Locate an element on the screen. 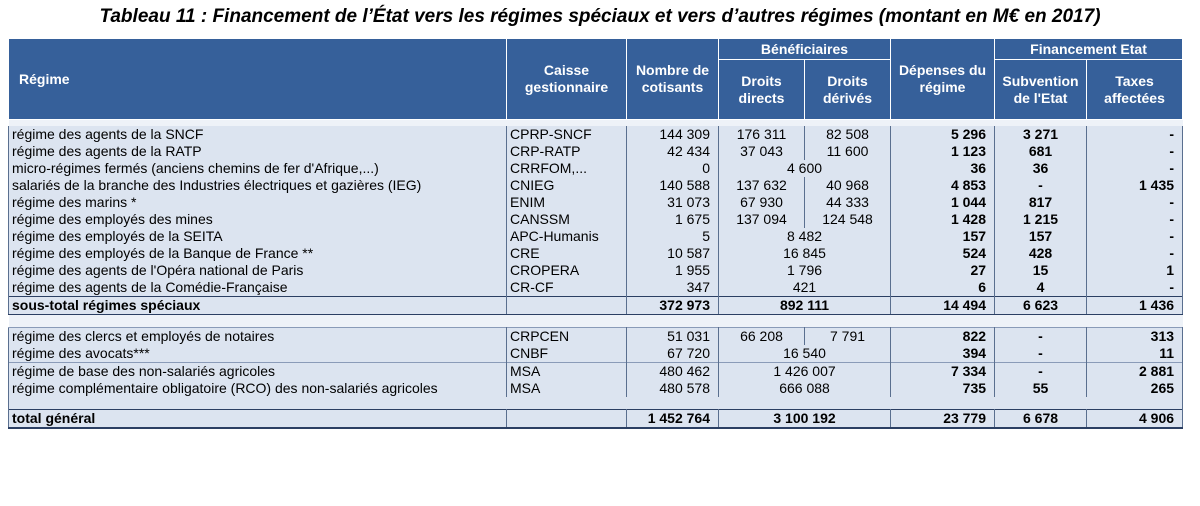  cell-beneficiaires-total: 1 426 007 is located at coordinates (804, 371).